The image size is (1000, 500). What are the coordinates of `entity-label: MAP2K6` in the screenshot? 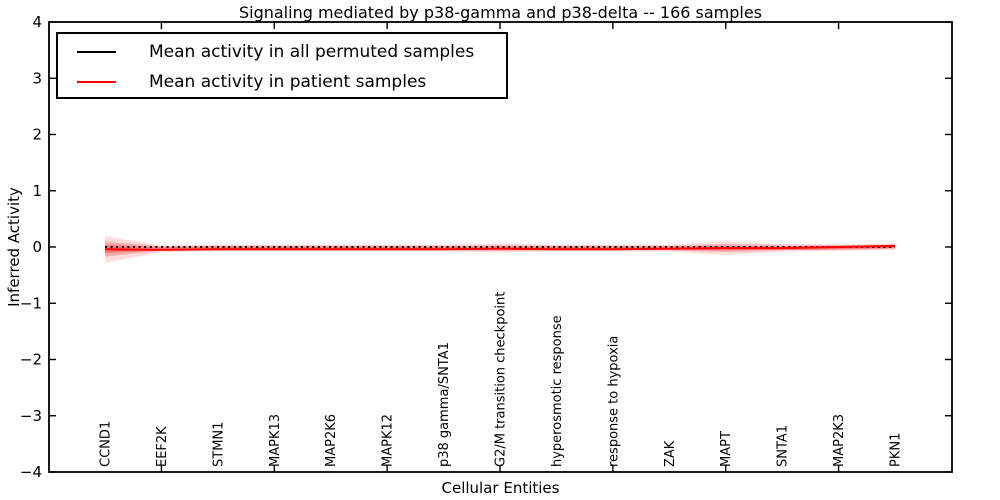 It's located at (331, 440).